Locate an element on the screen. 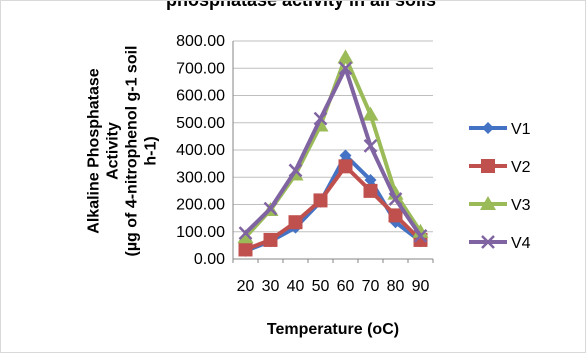 This screenshot has width=586, height=354. legend-marker-v4 is located at coordinates (488, 242).